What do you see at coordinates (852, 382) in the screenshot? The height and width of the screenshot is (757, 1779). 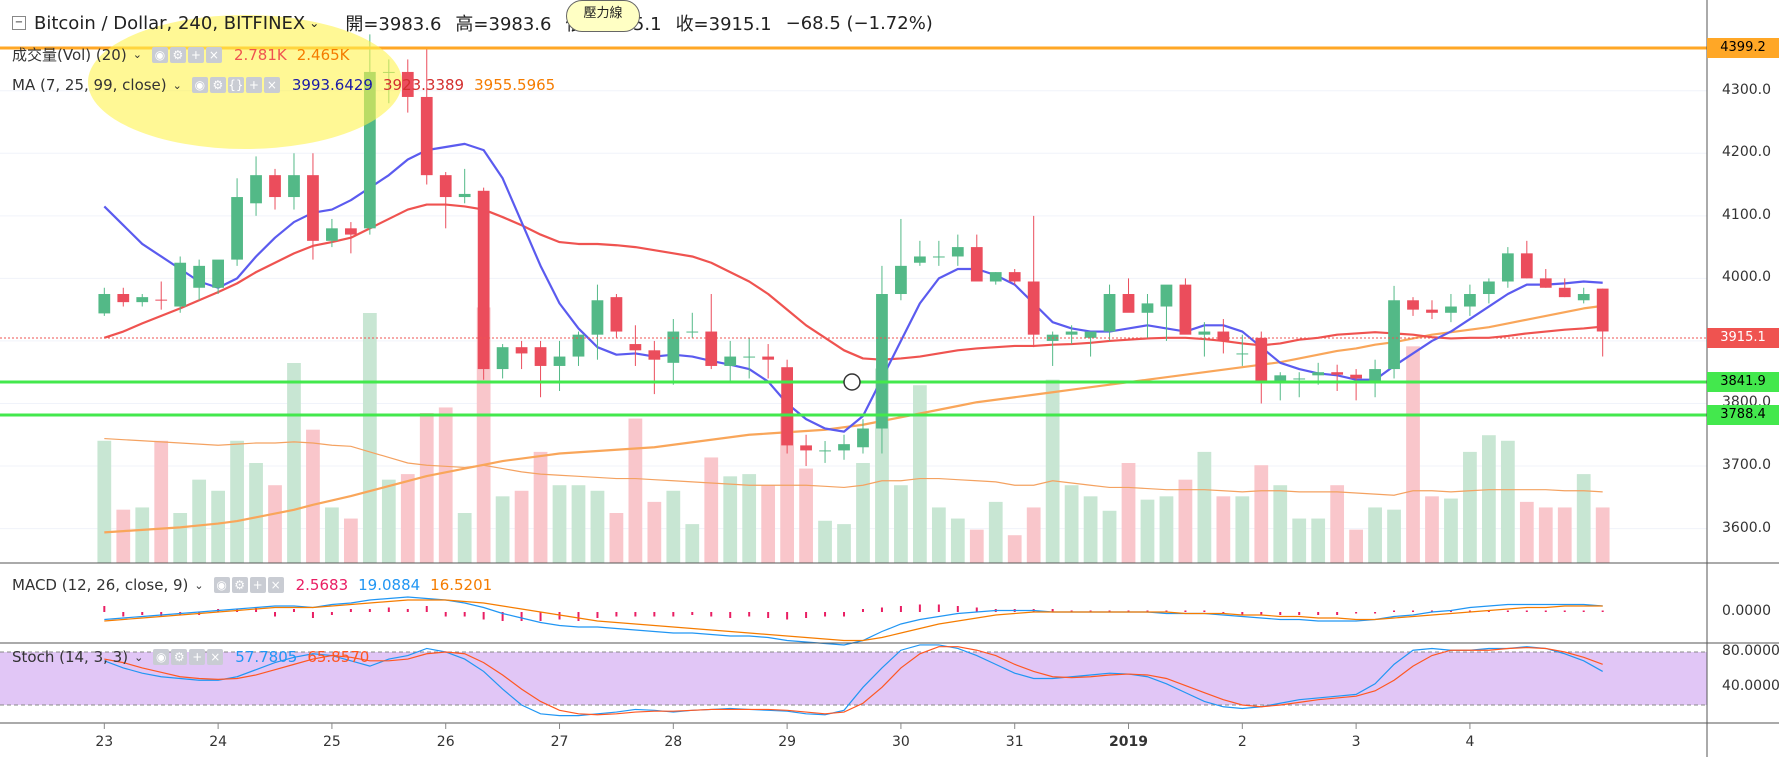 I see `marker-circle` at bounding box center [852, 382].